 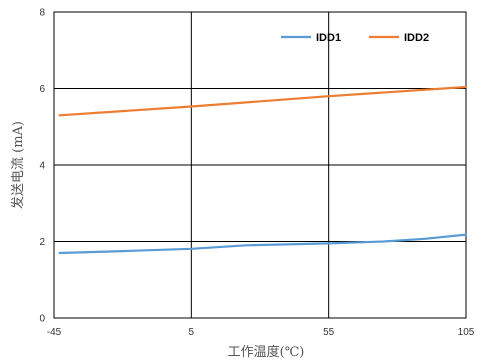 What do you see at coordinates (355, 38) in the screenshot?
I see `legend: IDD1 IDD2` at bounding box center [355, 38].